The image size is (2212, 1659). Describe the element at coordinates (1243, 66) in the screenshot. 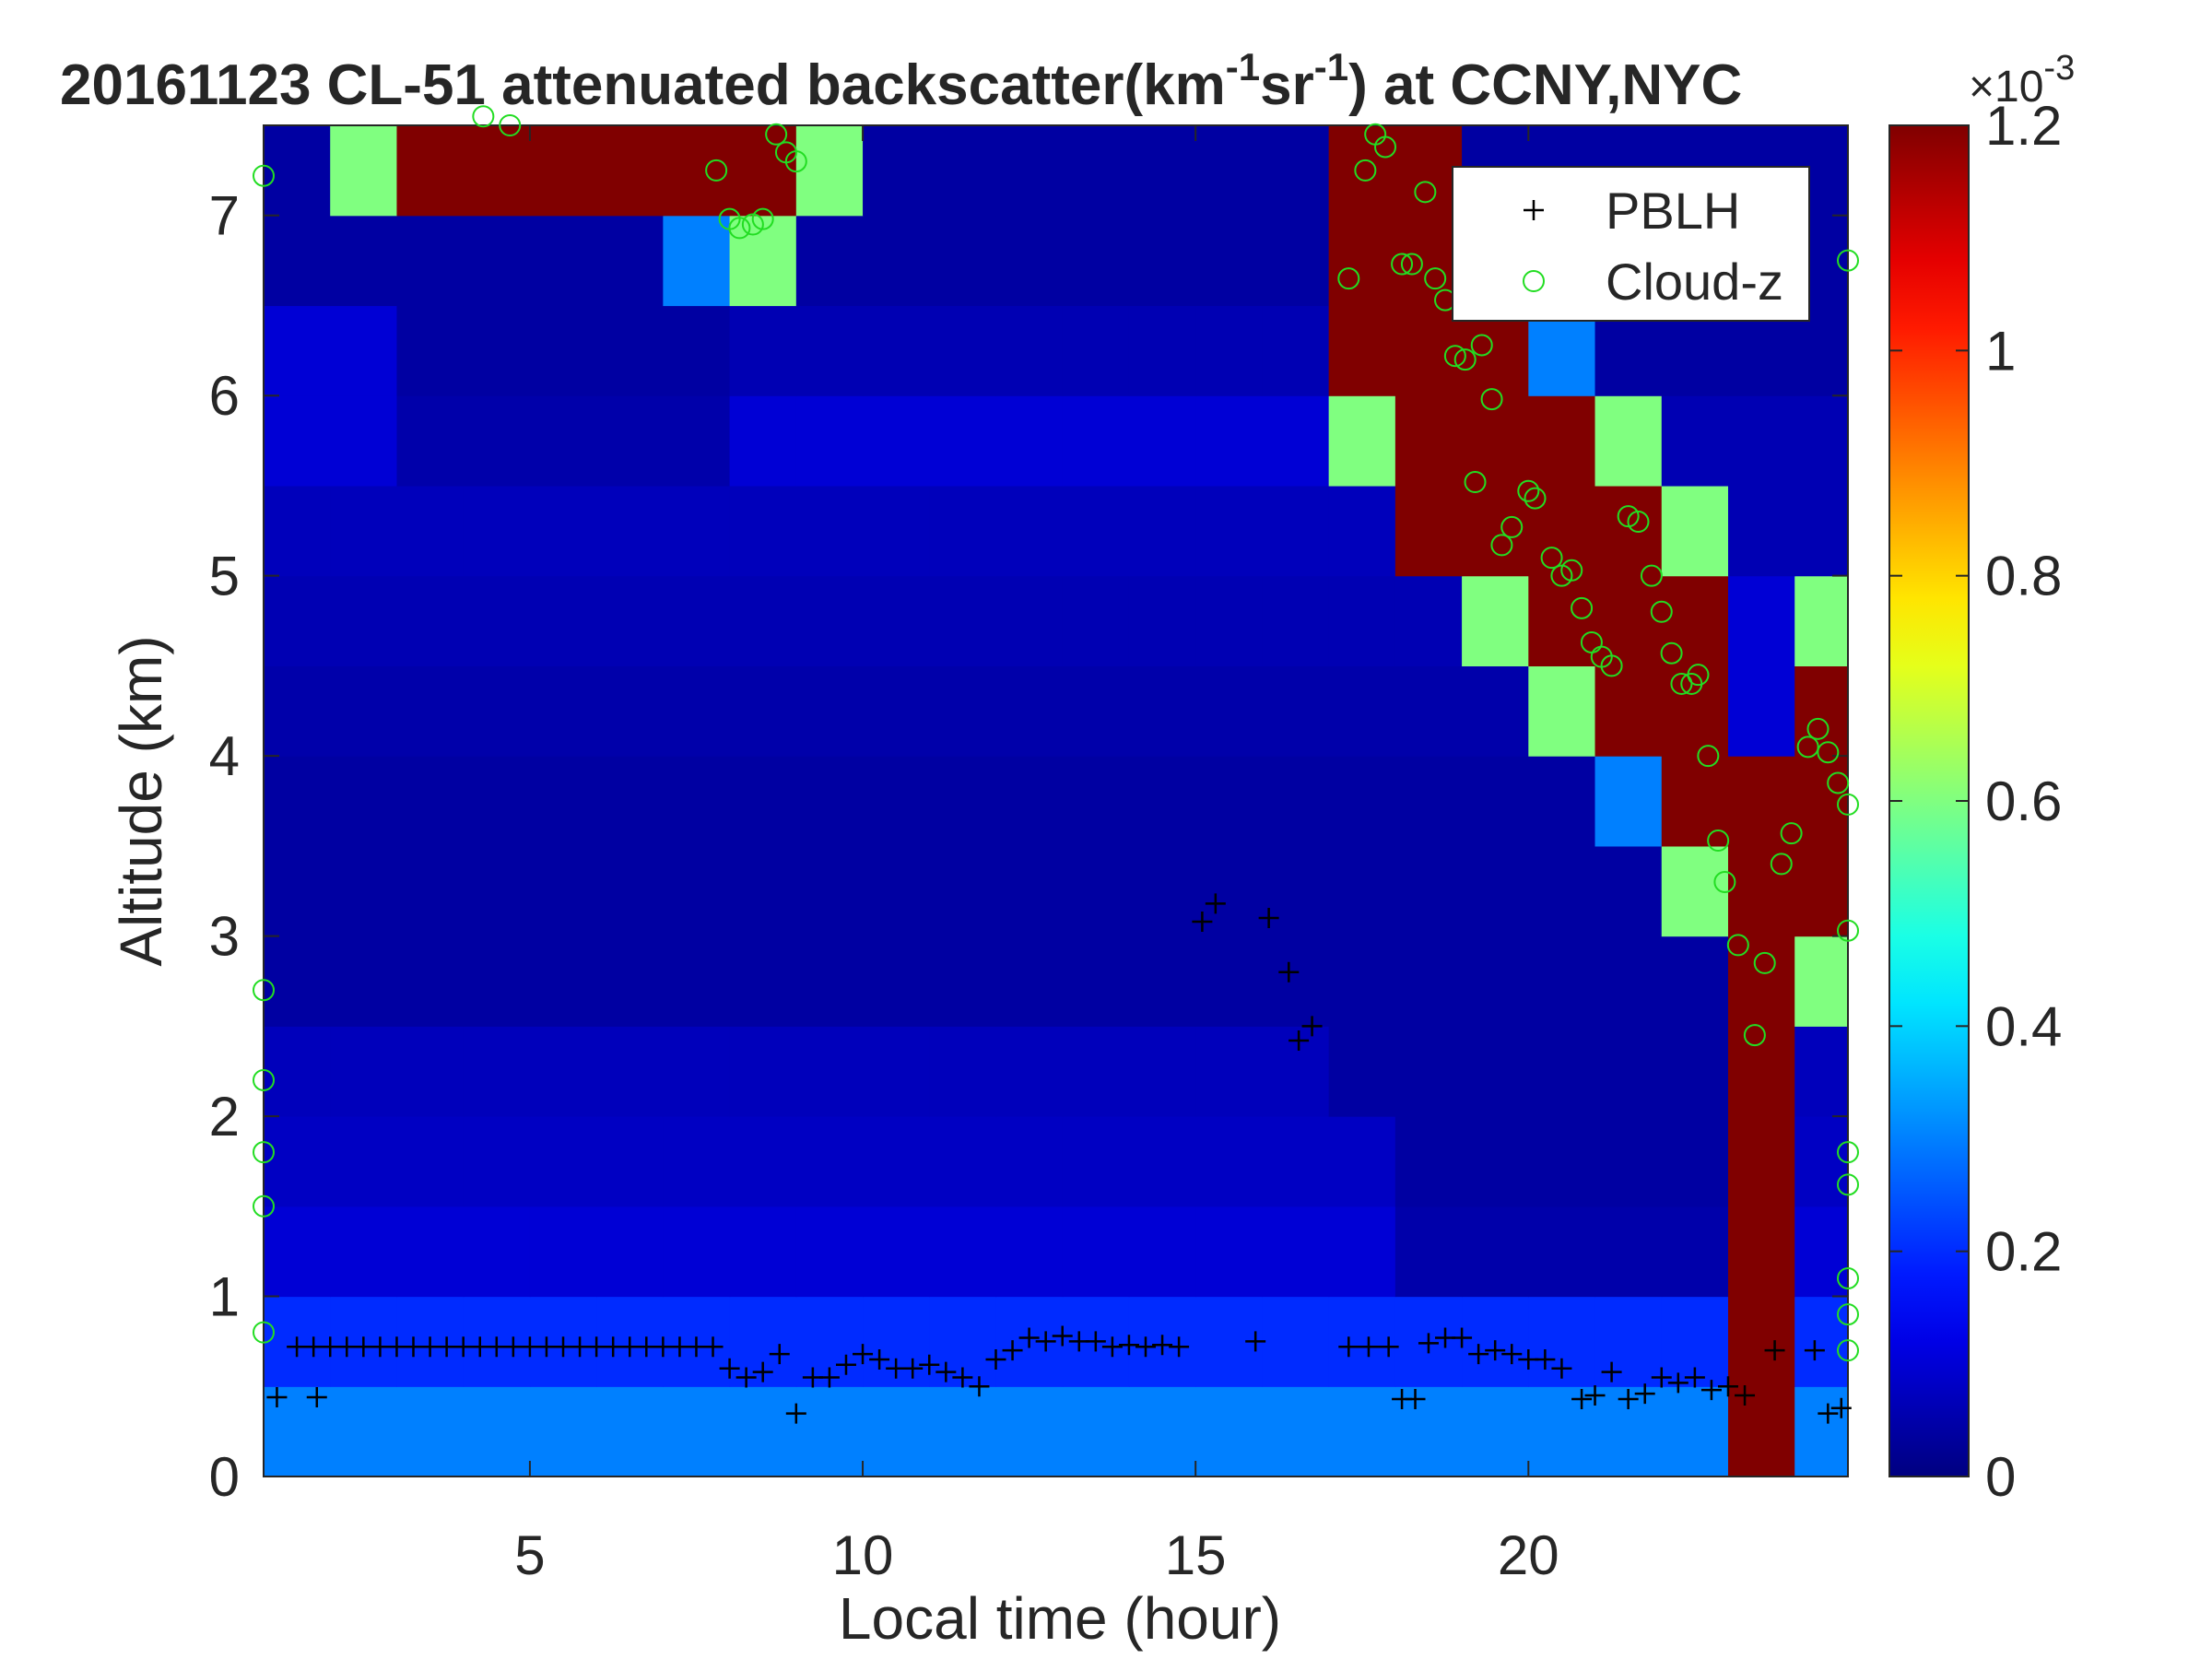

I see `title-superscript: -1` at that location.